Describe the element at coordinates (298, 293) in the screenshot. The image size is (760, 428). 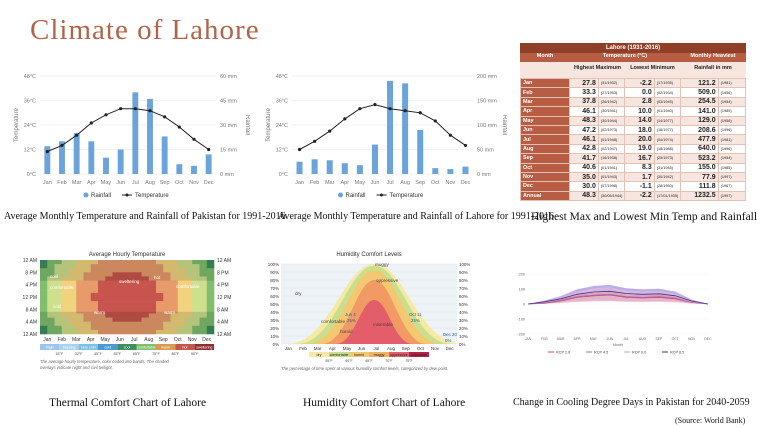
I see `humidity-region-label: dry` at that location.